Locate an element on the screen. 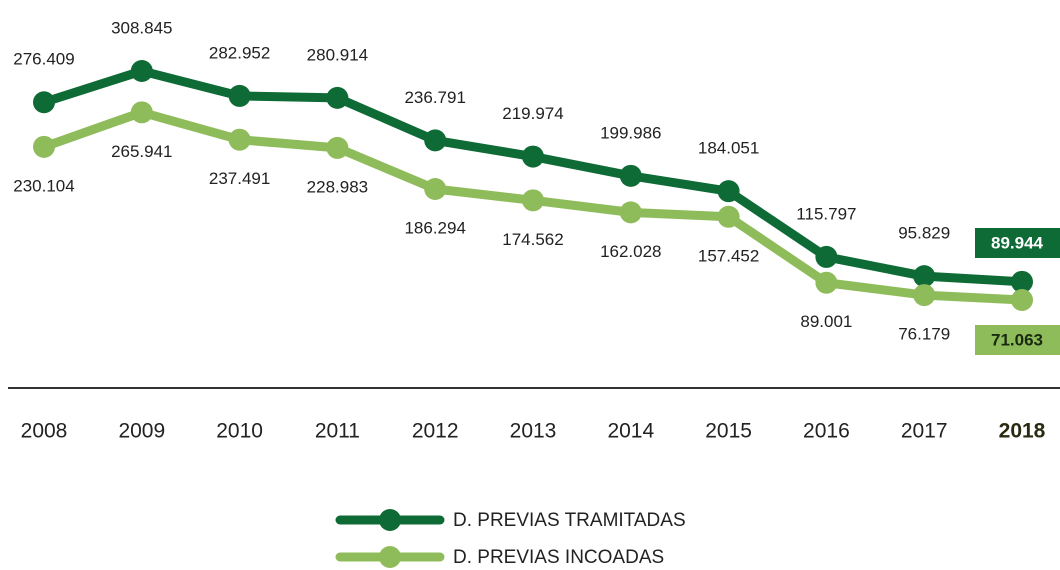 The image size is (1060, 570). data-label: 162.028 is located at coordinates (630, 251).